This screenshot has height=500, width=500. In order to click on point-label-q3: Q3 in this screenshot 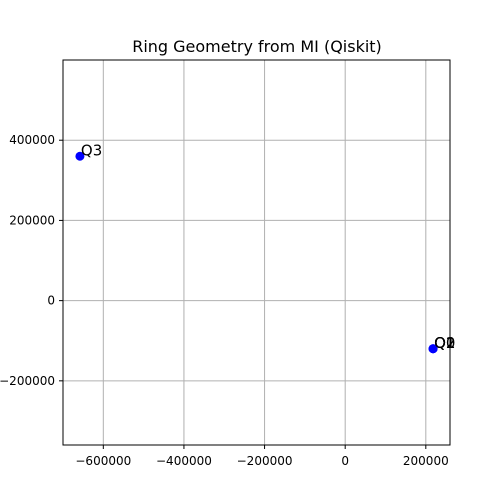, I will do `click(91, 150)`.